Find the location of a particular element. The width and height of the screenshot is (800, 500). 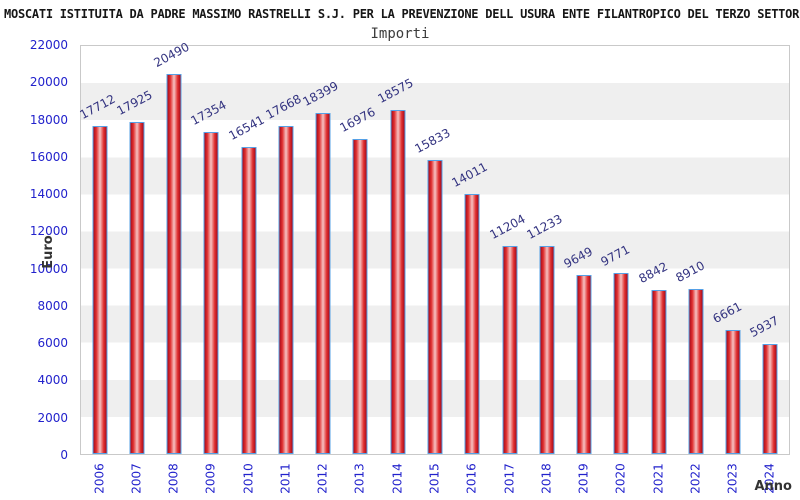

bar-slot: 8910 2022 is located at coordinates (693, 270).